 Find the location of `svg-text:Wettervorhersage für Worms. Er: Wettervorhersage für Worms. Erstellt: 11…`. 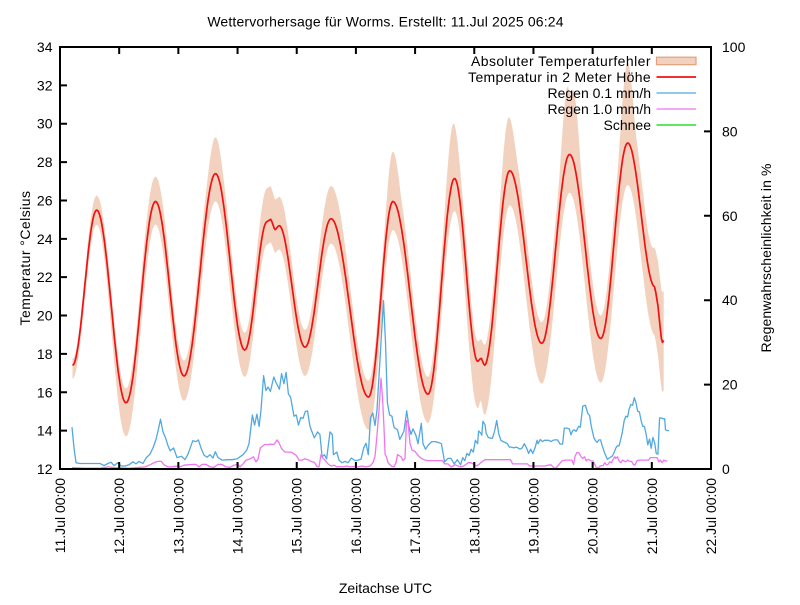

svg-text:Wettervorhersage für Worms. Er: Wettervorhersage für Worms. Erstellt: 11… is located at coordinates (385, 22).